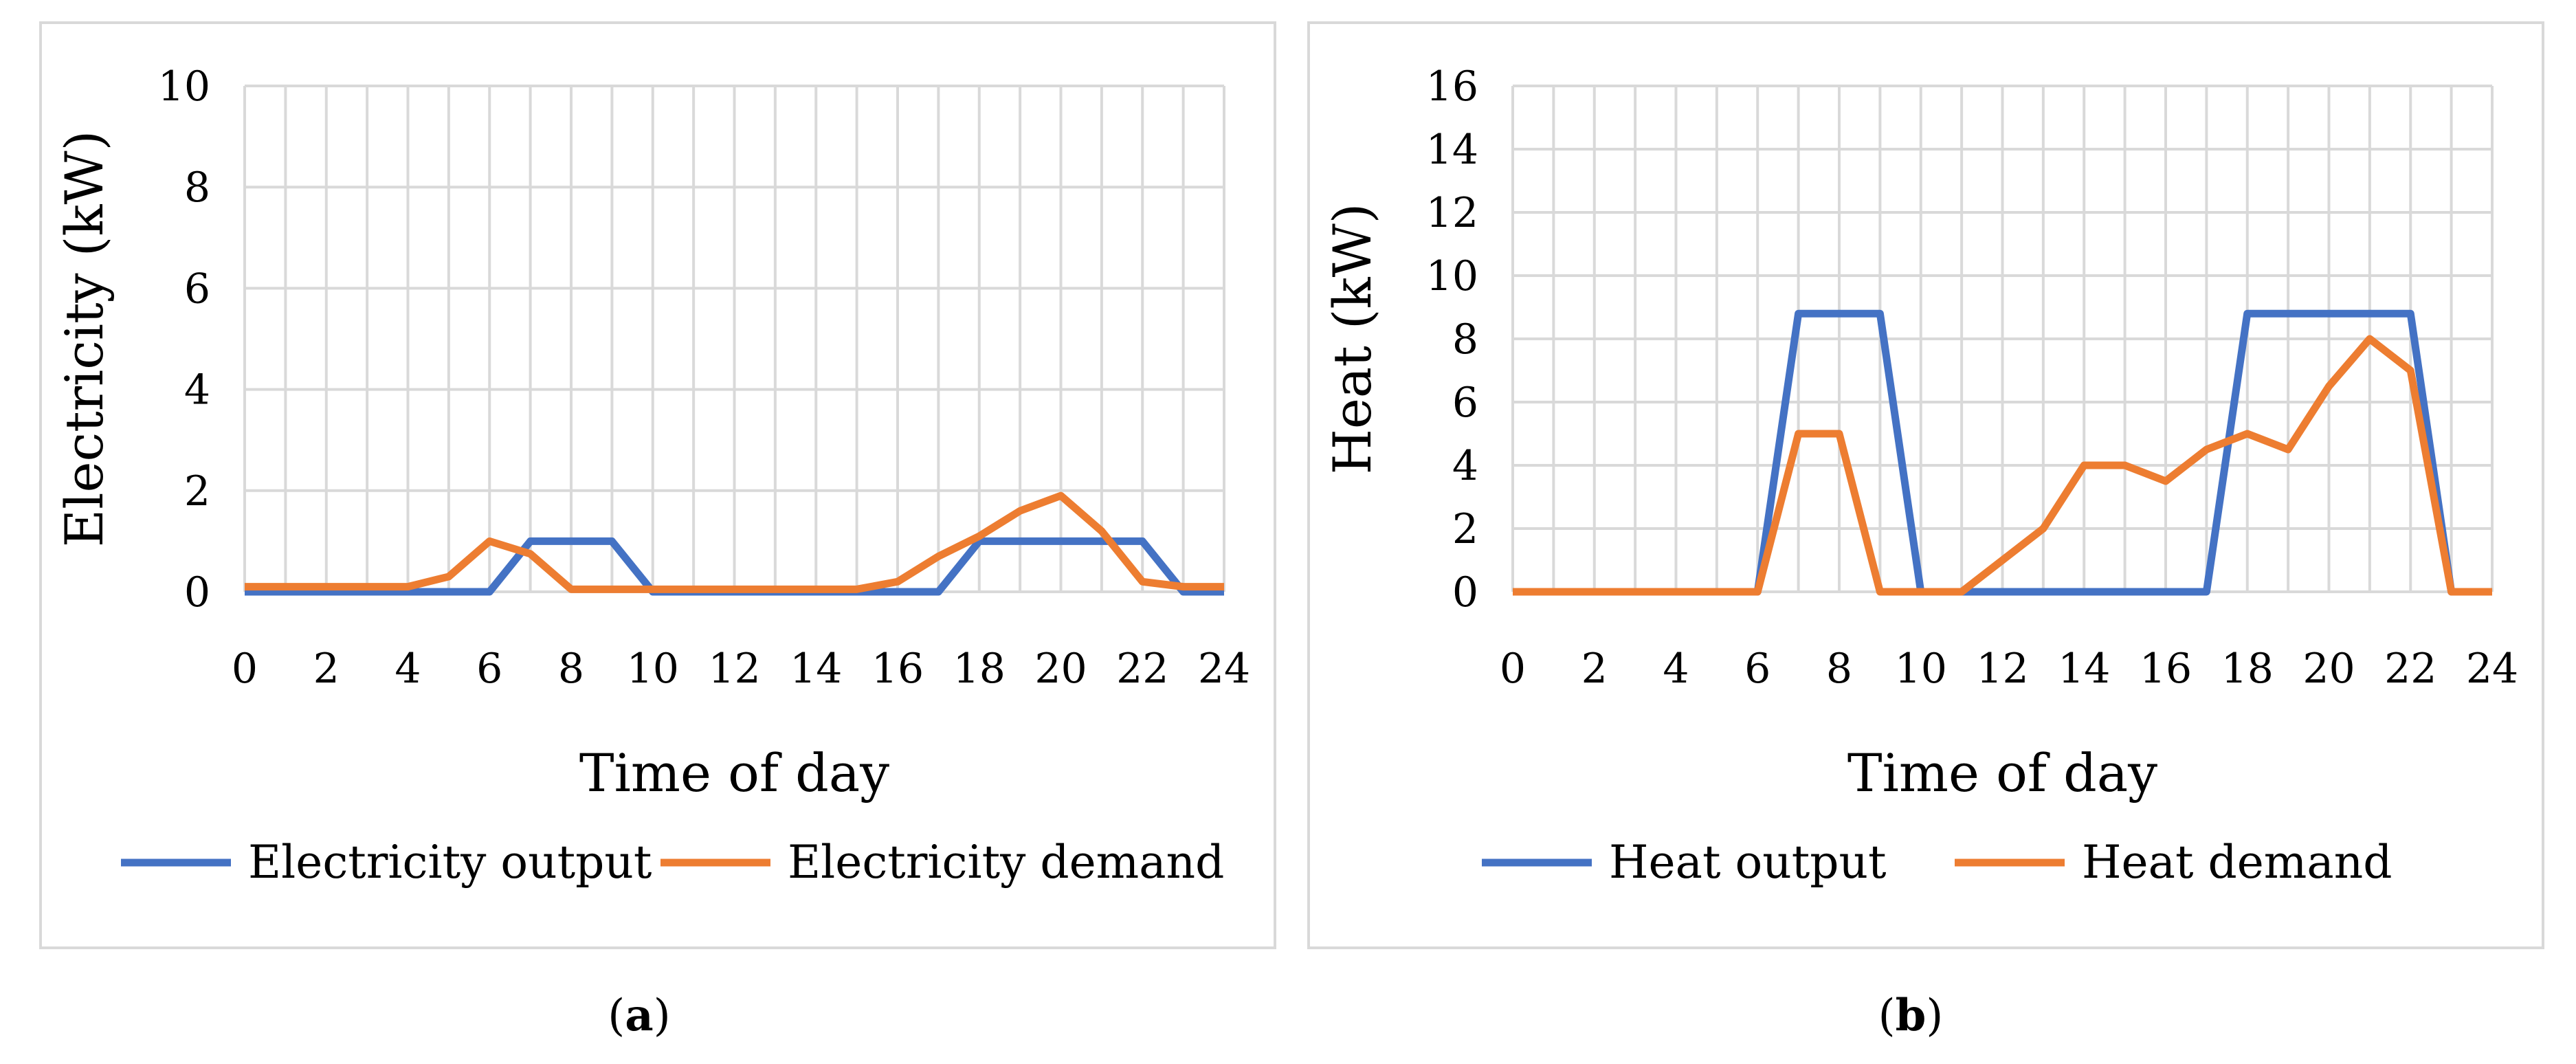 The height and width of the screenshot is (1064, 2576). What do you see at coordinates (450, 862) in the screenshot?
I see `legend-label-electricity-output: Electricity output` at bounding box center [450, 862].